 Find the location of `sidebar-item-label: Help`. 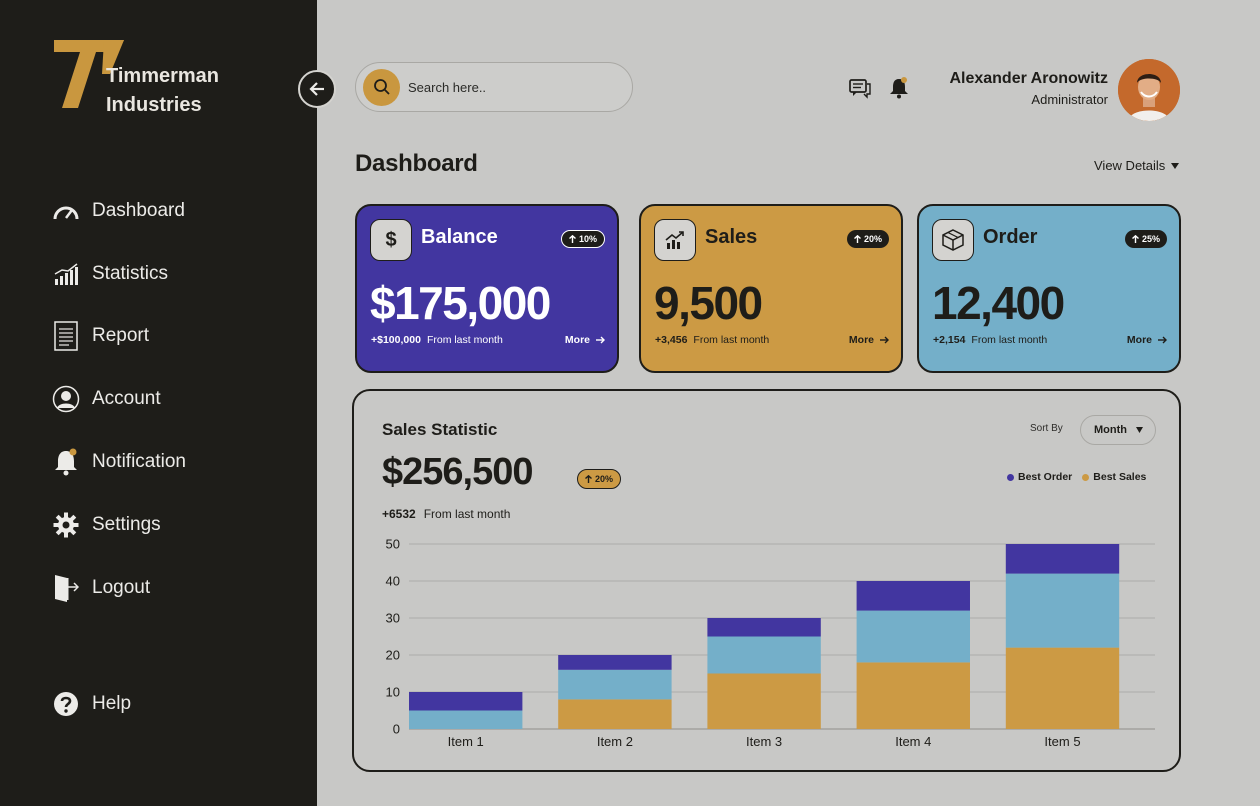

sidebar-item-label: Help is located at coordinates (112, 703).